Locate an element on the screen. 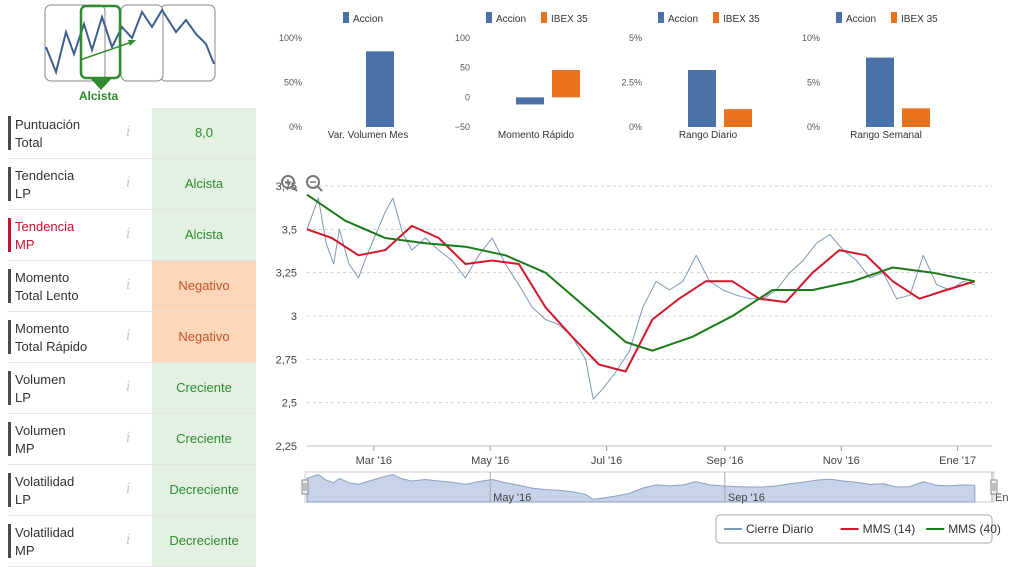 This screenshot has width=1012, height=567. mini-chart-var-volumen: Accion 100% 50% 0% Var. Volumen Mes is located at coordinates (343, 76).